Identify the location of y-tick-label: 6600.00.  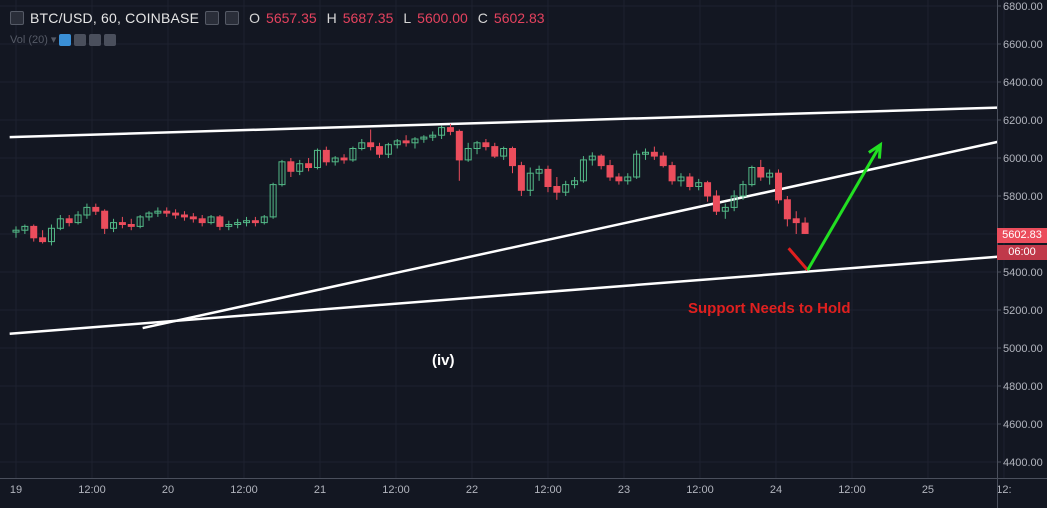
(1023, 45).